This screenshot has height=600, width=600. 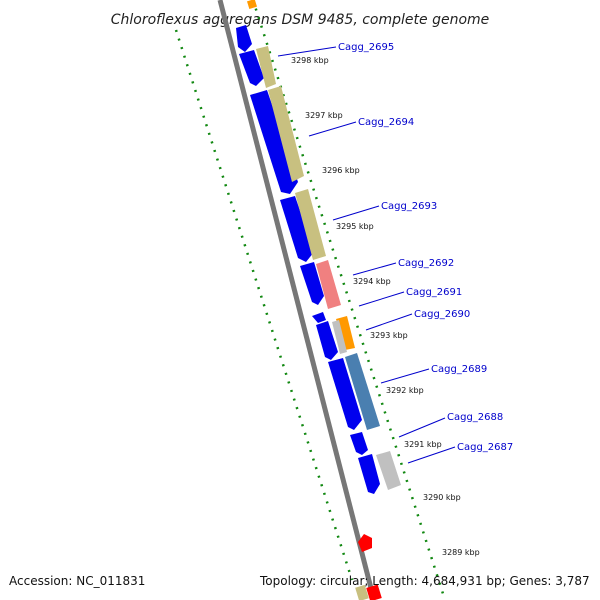 I want to click on bottom-red-feature, so click(x=374, y=592).